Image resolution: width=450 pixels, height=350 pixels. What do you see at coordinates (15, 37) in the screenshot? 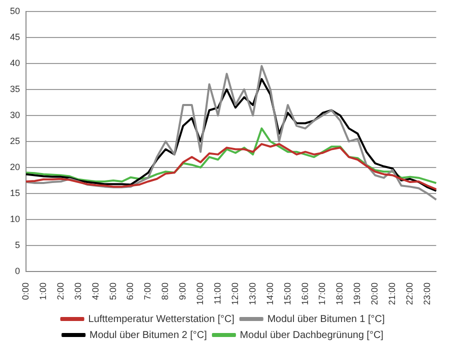
I see `y-tick-label: 45` at bounding box center [15, 37].